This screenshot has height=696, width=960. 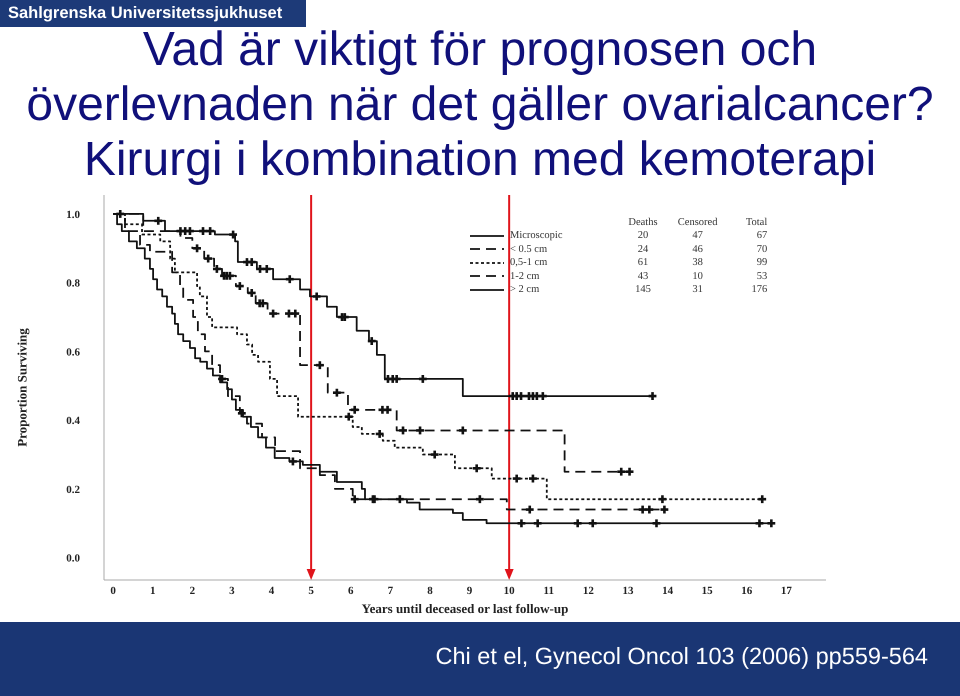 What do you see at coordinates (391, 590) in the screenshot?
I see `x-tick-label: 7` at bounding box center [391, 590].